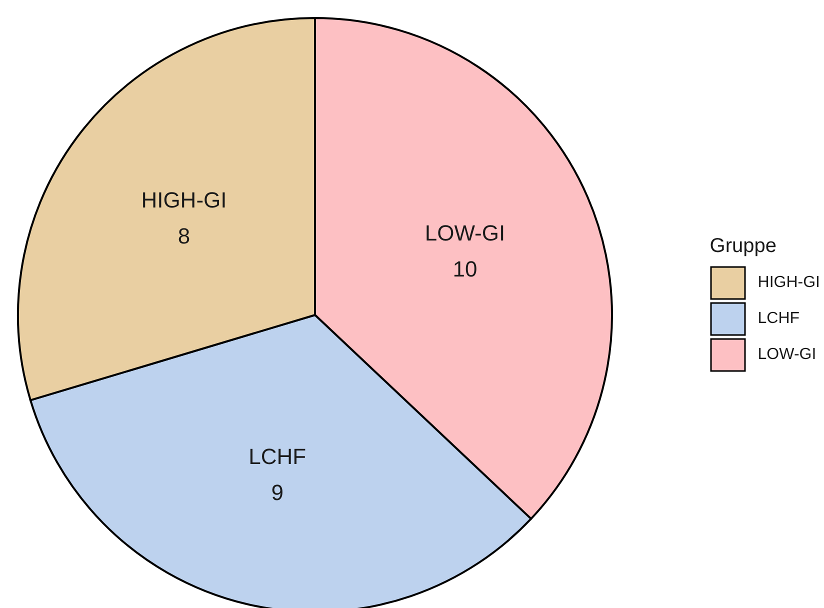 The image size is (824, 608). What do you see at coordinates (184, 235) in the screenshot?
I see `data-label: 8` at bounding box center [184, 235].